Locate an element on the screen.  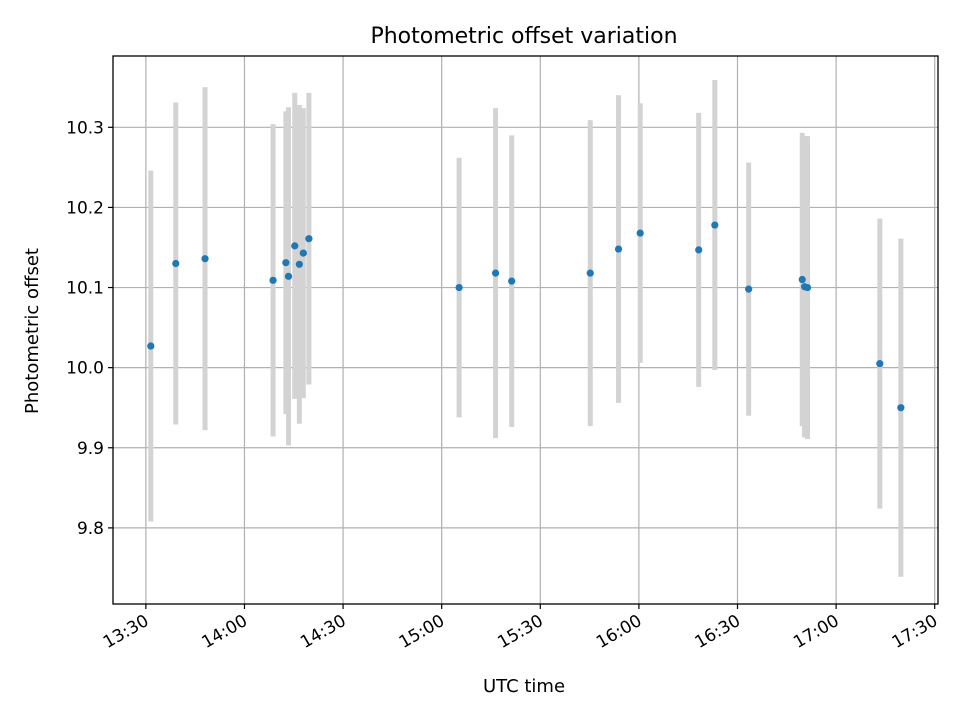
y-tick-label: 10.3 is located at coordinates (85, 128).